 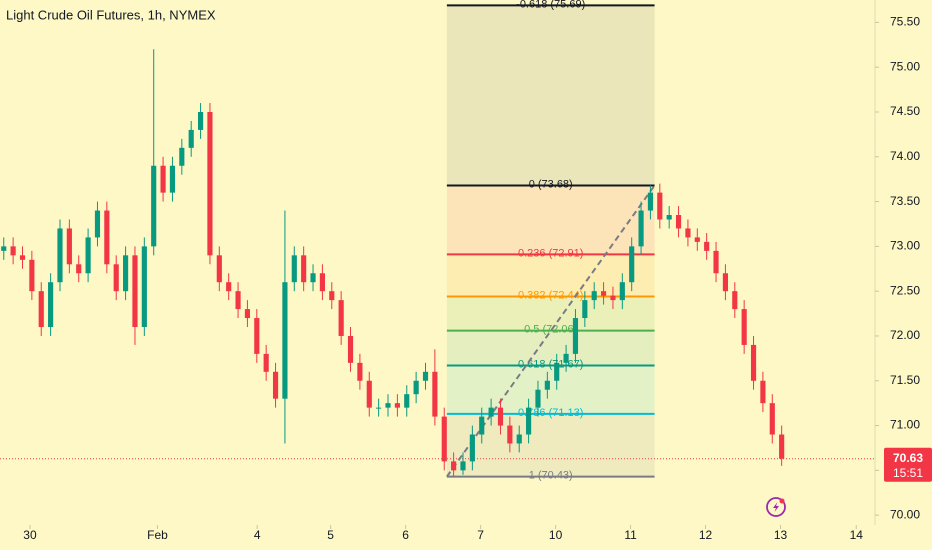 I want to click on fib-label: 0.618 (71.67), so click(x=550, y=364).